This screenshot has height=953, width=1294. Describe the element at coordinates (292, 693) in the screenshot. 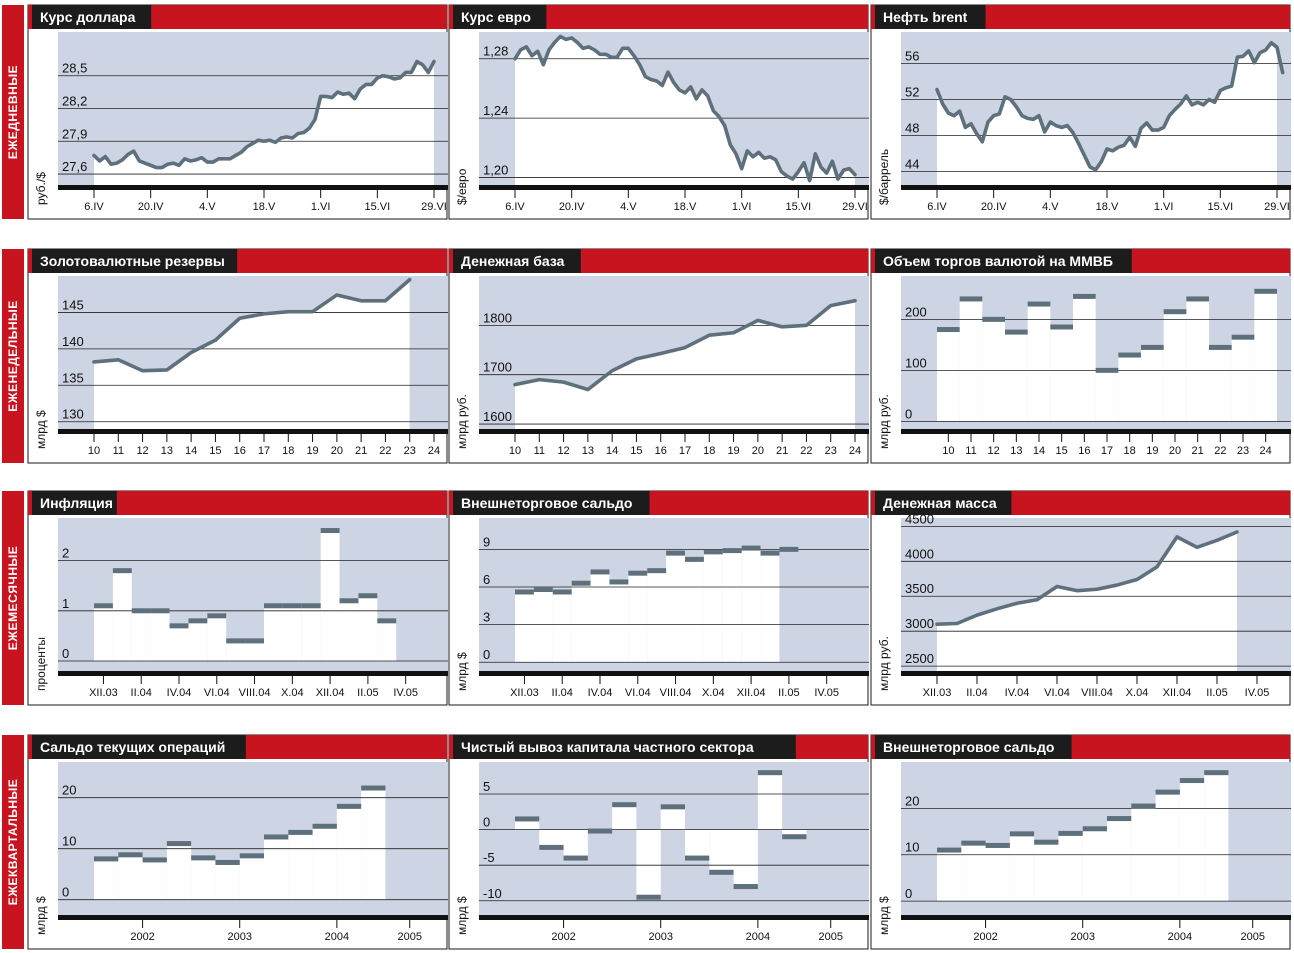

I see `x-tick-label: X.04` at that location.